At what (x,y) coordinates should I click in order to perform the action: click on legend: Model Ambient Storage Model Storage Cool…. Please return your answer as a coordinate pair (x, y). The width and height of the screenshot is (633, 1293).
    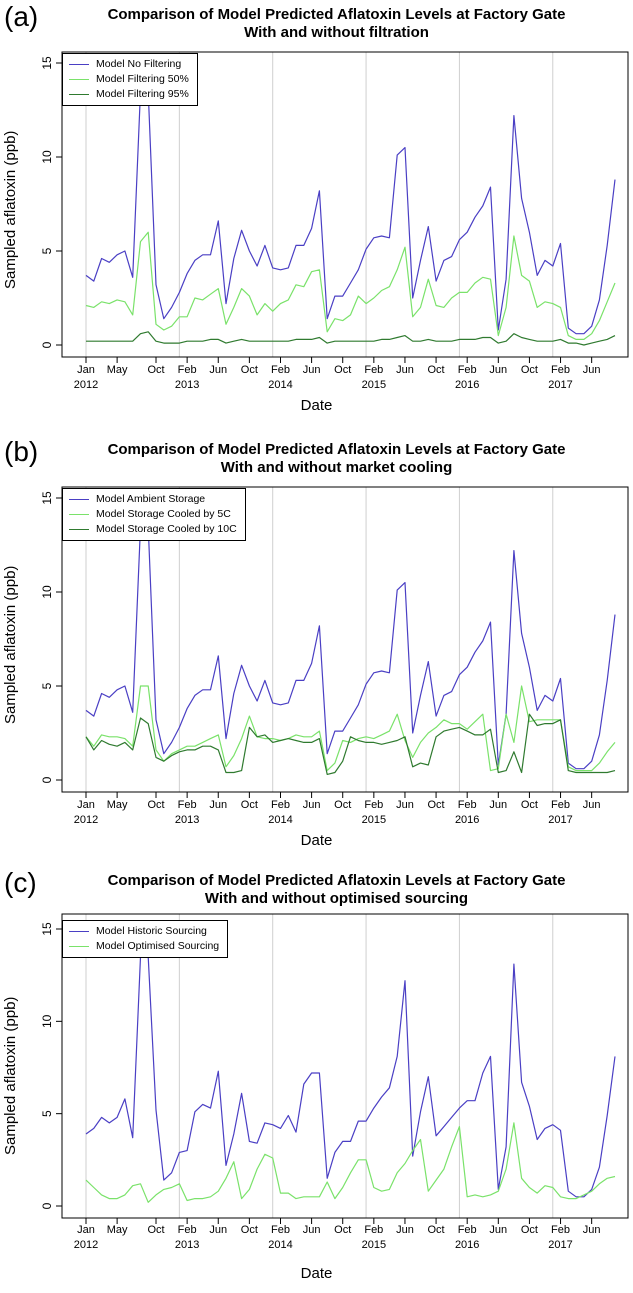
    Looking at the image, I should click on (154, 514).